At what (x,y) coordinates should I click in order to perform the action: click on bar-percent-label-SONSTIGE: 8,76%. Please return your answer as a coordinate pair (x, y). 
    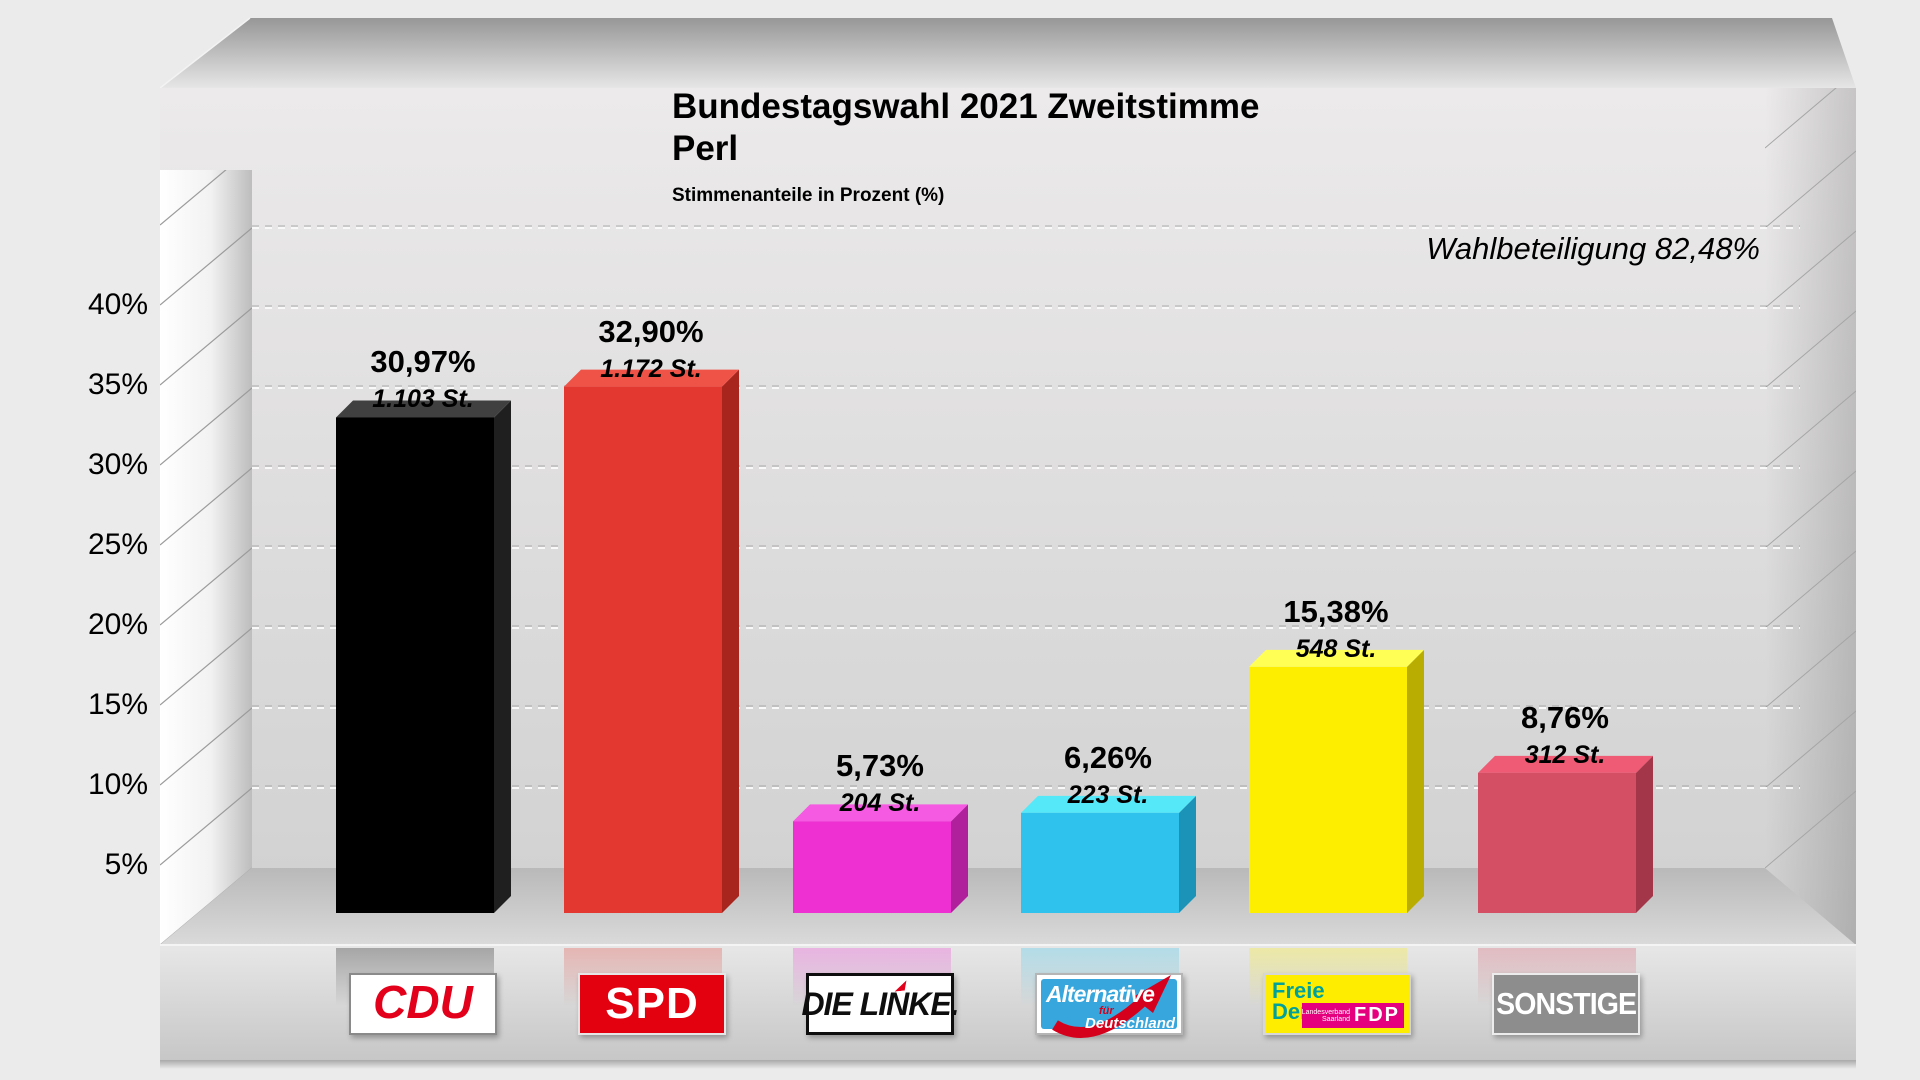
    Looking at the image, I should click on (1565, 717).